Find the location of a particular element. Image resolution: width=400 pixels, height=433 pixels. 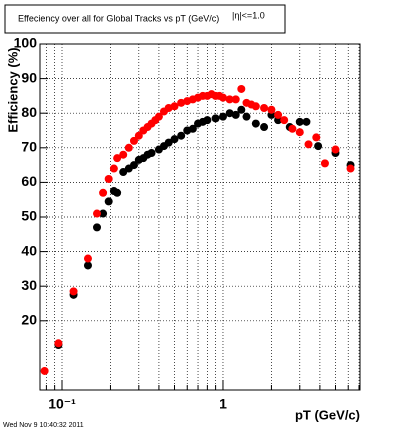

title-box is located at coordinates (145, 19).